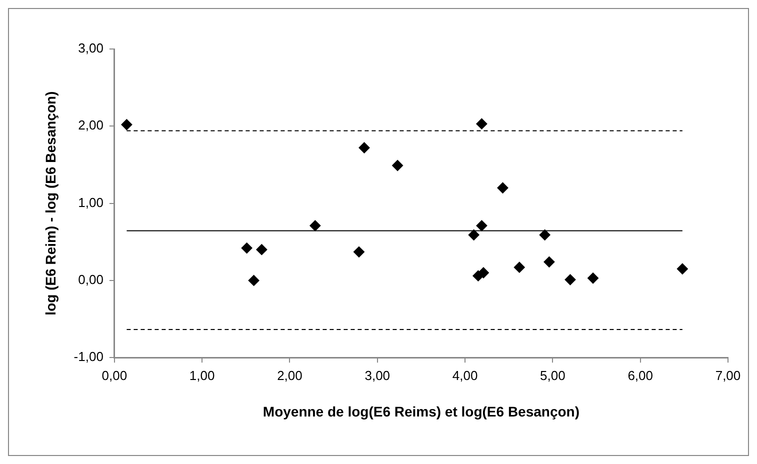  I want to click on x-tick-label: 3,00, so click(377, 375).